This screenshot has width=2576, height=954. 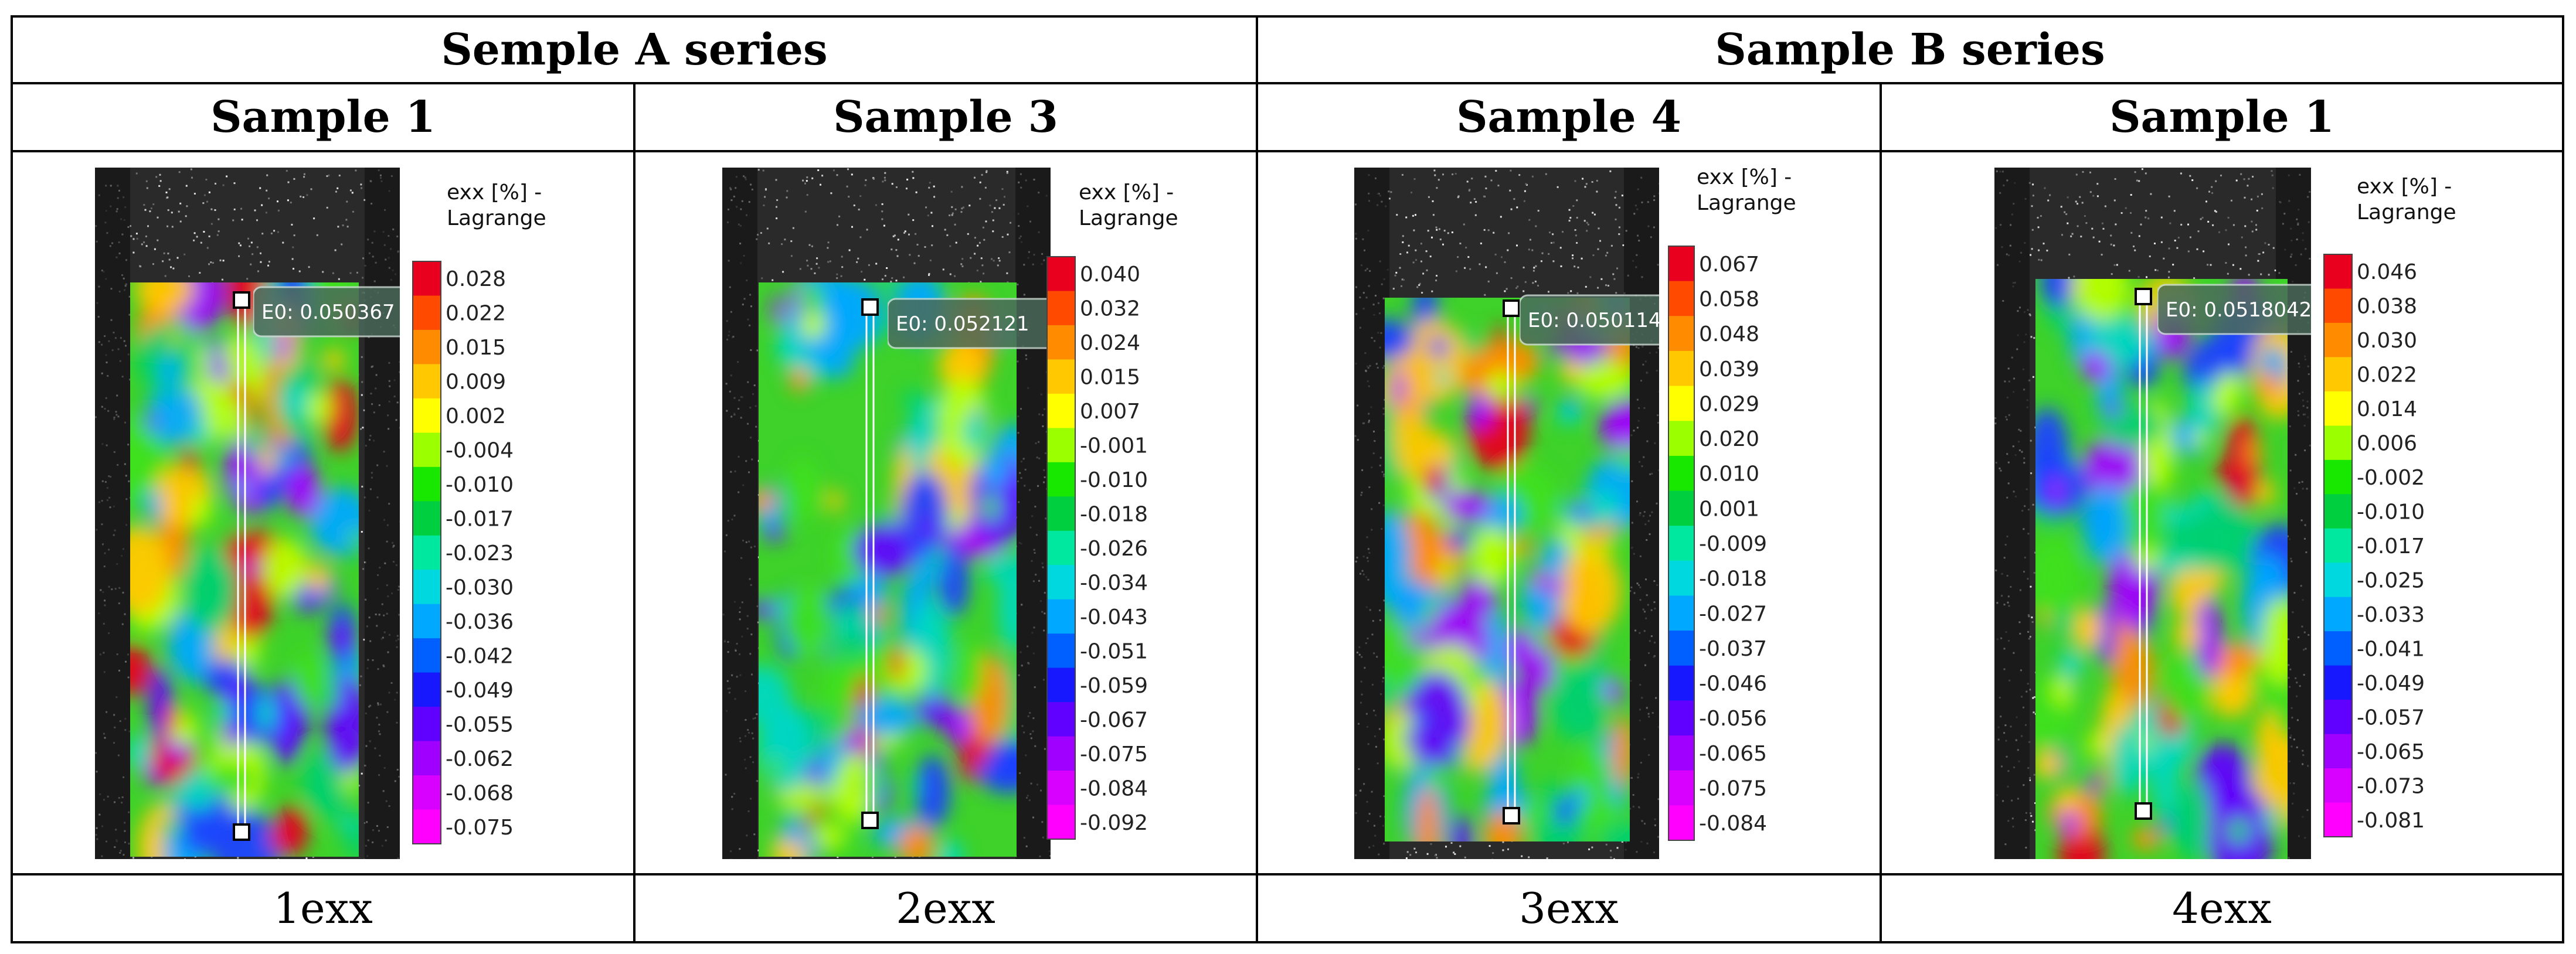 I want to click on colorbar-tick-label: 0.058, so click(x=1729, y=300).